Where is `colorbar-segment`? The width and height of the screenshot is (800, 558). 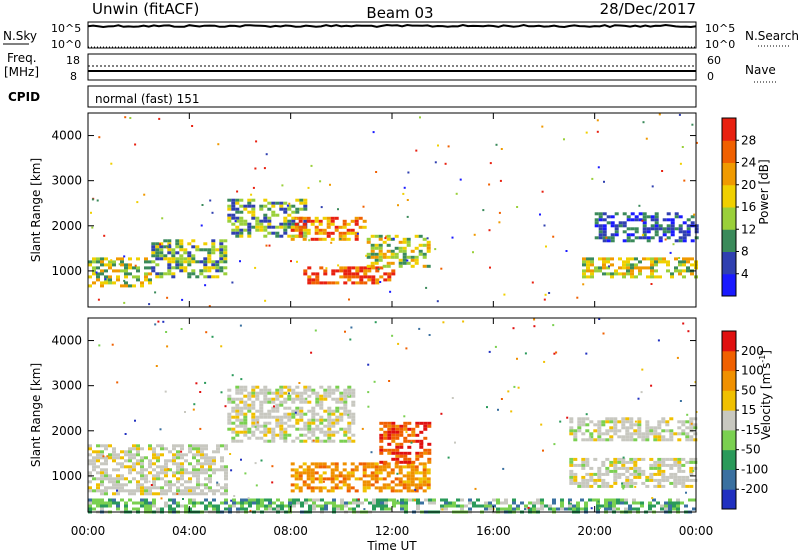
colorbar-segment is located at coordinates (729, 218).